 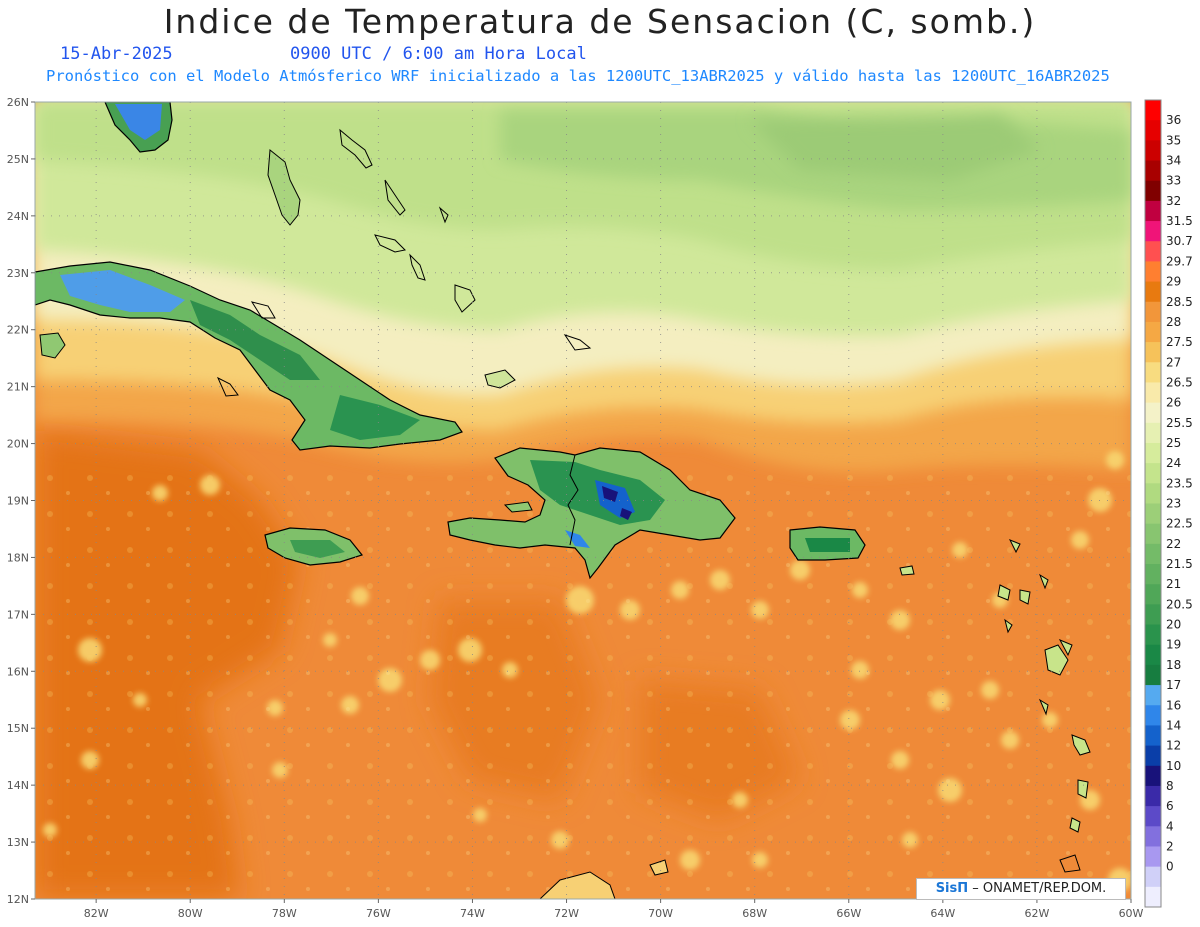 What do you see at coordinates (660, 913) in the screenshot?
I see `lon-tick-label: 70W` at bounding box center [660, 913].